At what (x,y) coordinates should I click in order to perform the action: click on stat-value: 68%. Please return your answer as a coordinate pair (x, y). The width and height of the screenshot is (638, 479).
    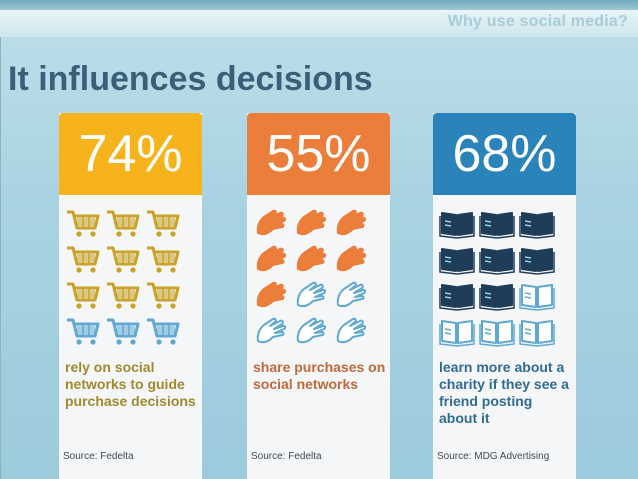
    Looking at the image, I should click on (504, 154).